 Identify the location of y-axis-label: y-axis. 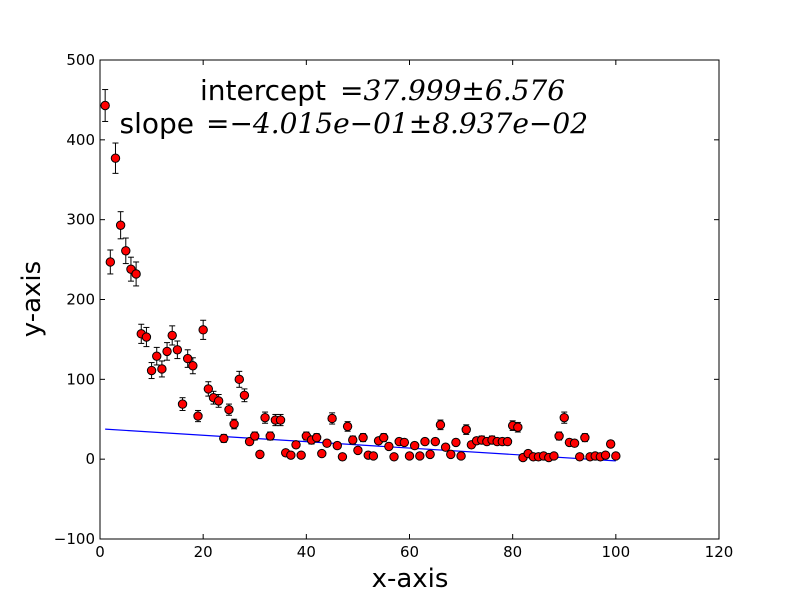
(32, 299).